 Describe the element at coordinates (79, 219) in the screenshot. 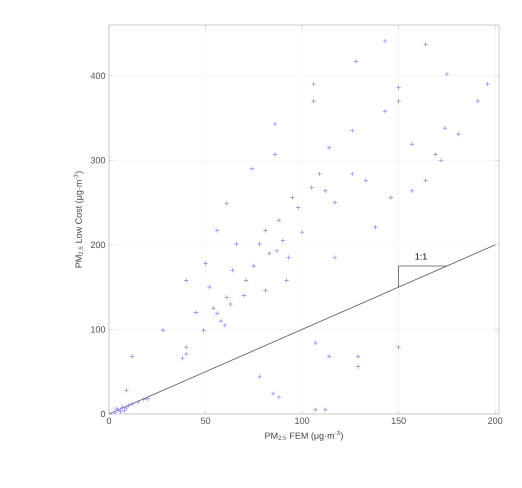

I see `y-axis-title: PM$_{2.5}$ Low Cost (μg·m$^{-3}$)` at that location.